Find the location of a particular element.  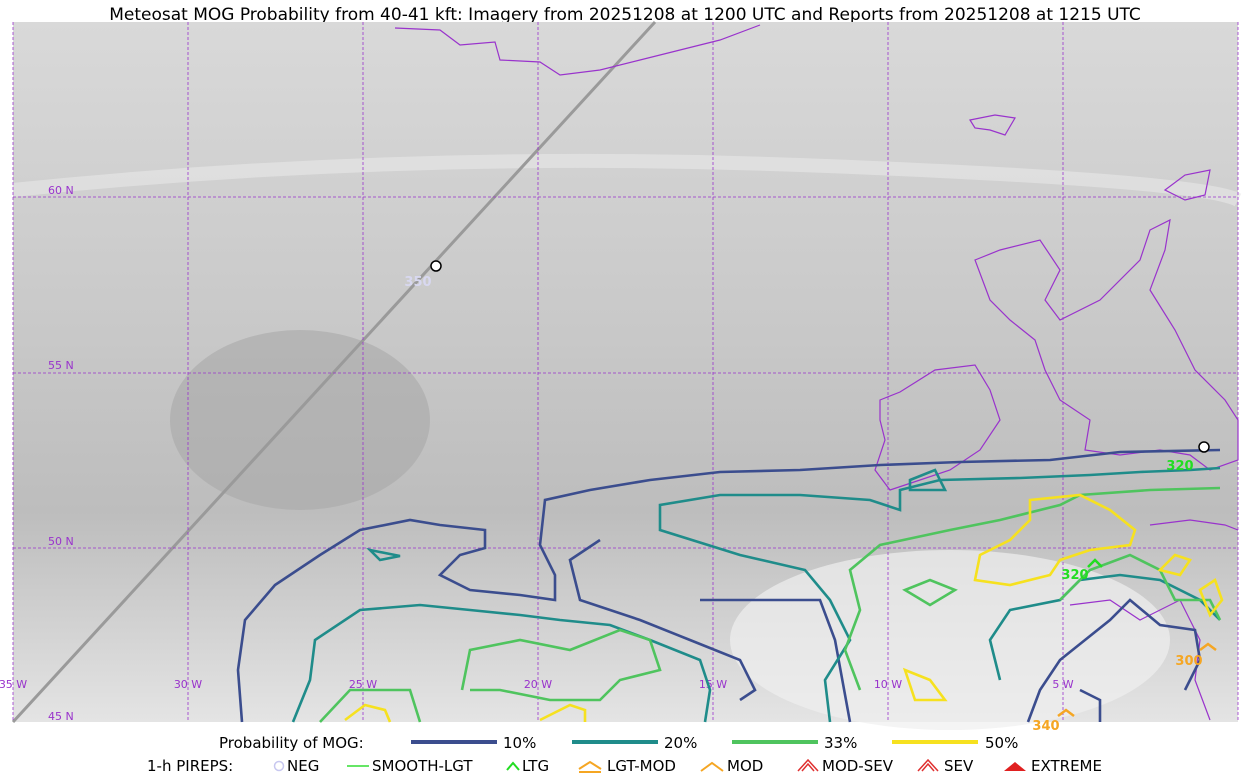

legend-item: SMOOTH-LGT is located at coordinates (422, 766).